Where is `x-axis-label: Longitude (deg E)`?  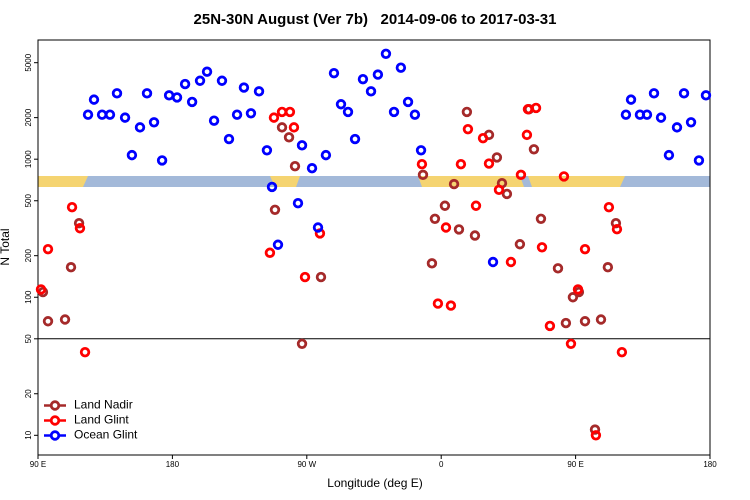
x-axis-label: Longitude (deg E) is located at coordinates (374, 483).